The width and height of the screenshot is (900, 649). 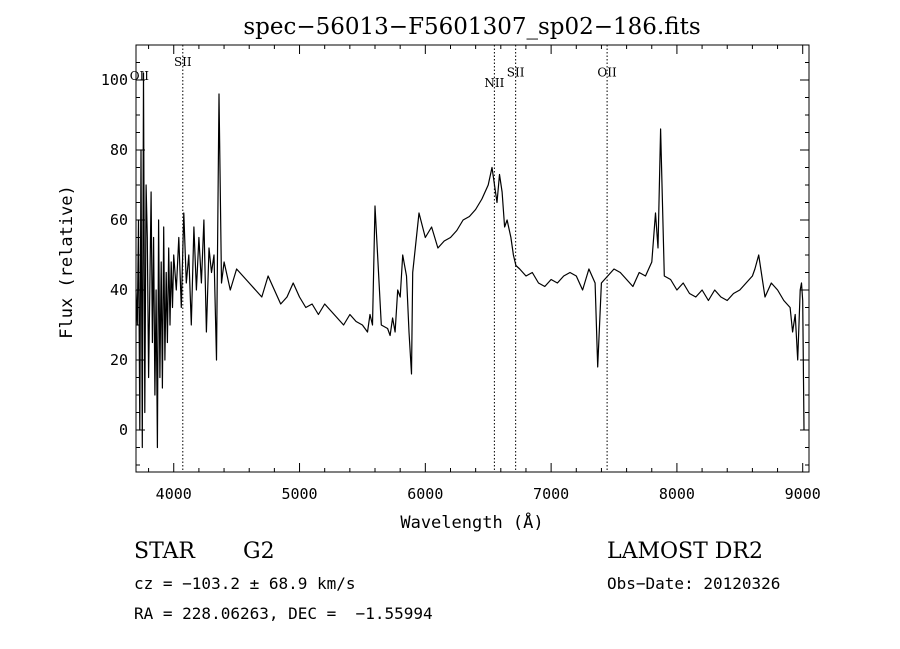 I want to click on y-tick-label-3: 60, so click(x=119, y=220).